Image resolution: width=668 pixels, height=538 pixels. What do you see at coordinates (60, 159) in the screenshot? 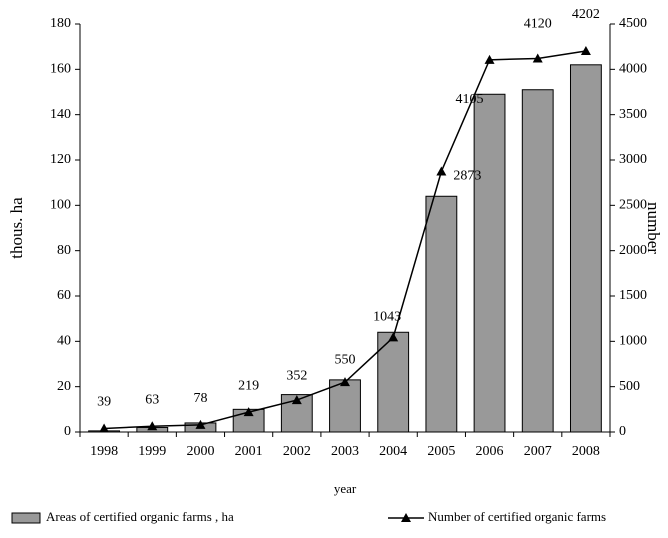
I see `y-tick-label: 120` at bounding box center [60, 159].